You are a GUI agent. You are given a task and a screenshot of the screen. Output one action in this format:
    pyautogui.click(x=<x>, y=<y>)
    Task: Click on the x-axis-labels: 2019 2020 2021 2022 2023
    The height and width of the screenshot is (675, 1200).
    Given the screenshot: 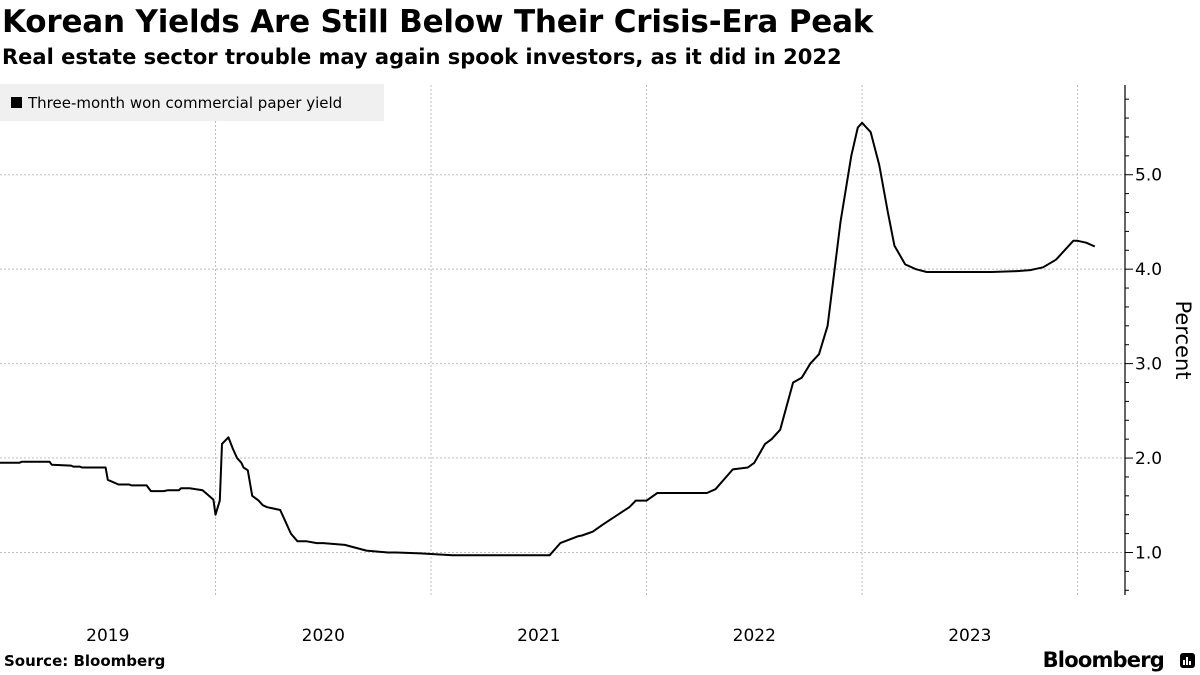 What is the action you would take?
    pyautogui.click(x=538, y=636)
    